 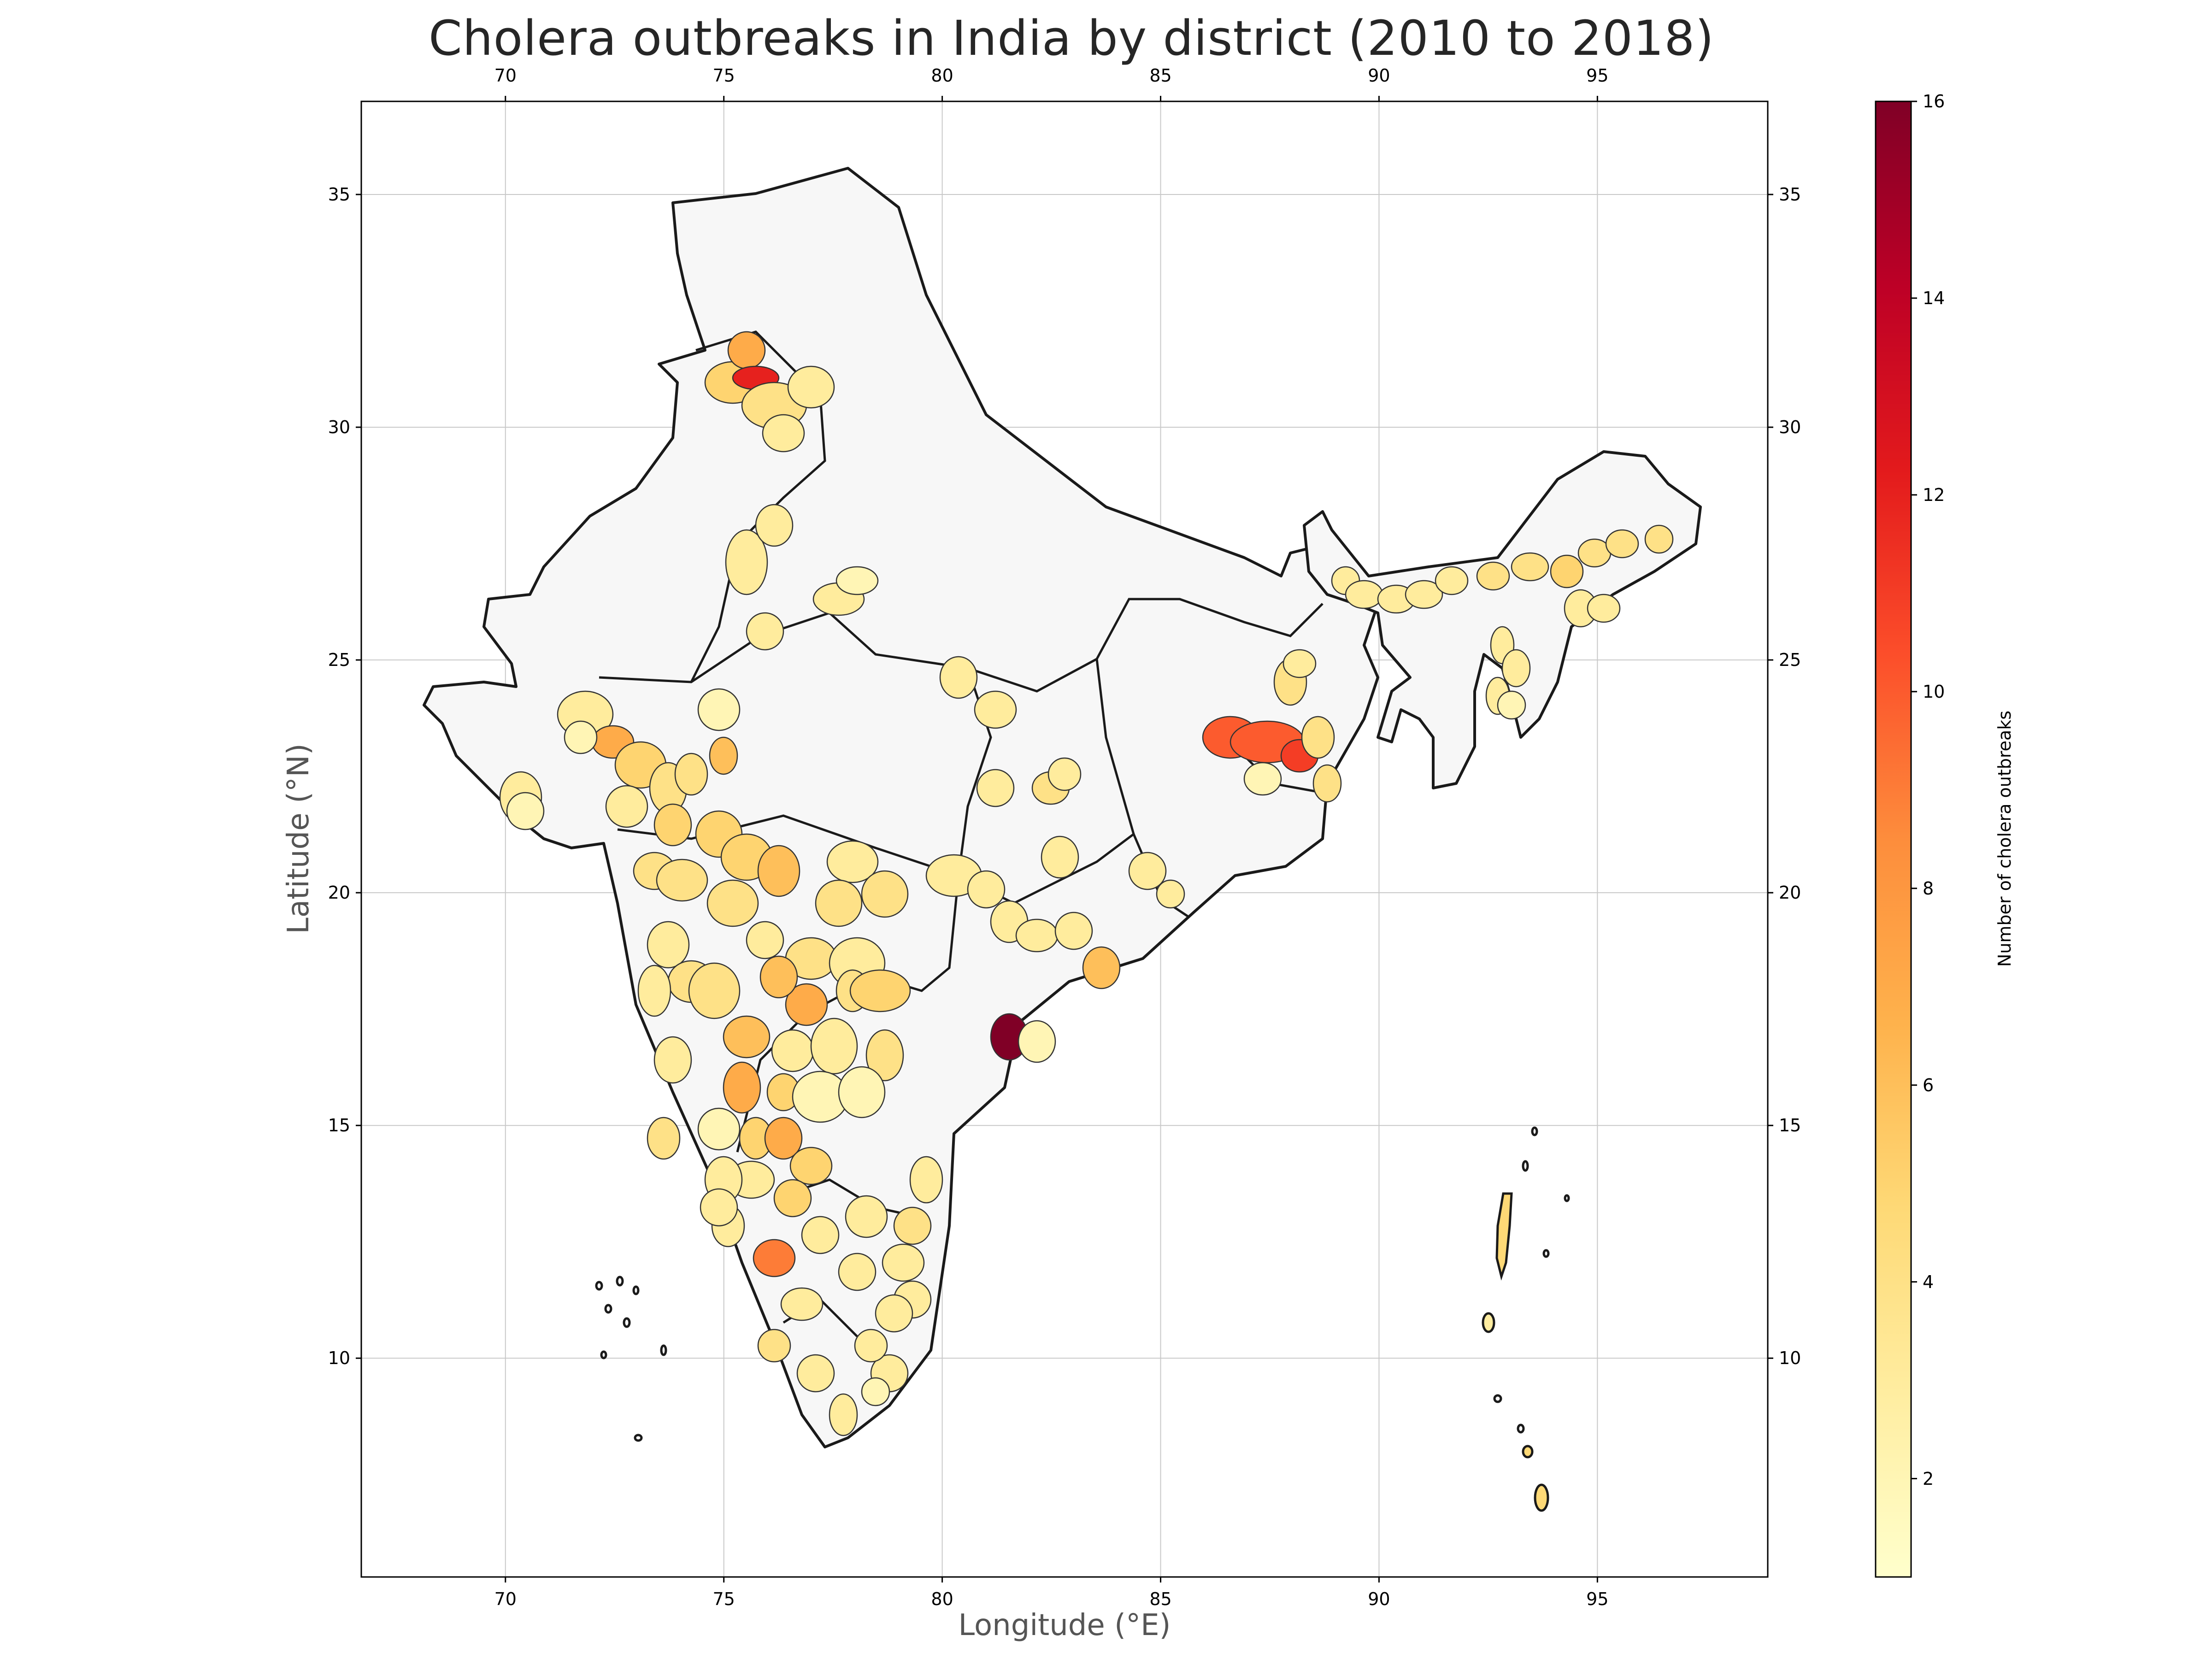 What do you see at coordinates (1928, 1281) in the screenshot?
I see `colorbar-tick-label: 4` at bounding box center [1928, 1281].